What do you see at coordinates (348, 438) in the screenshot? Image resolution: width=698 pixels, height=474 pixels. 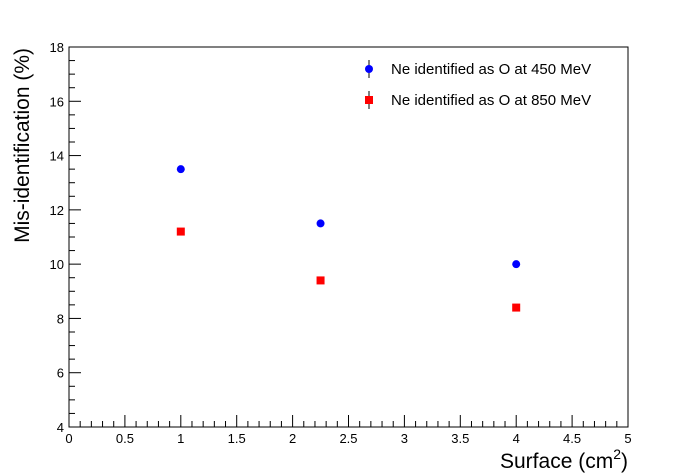 I see `x-tick-label: 2.5` at bounding box center [348, 438].